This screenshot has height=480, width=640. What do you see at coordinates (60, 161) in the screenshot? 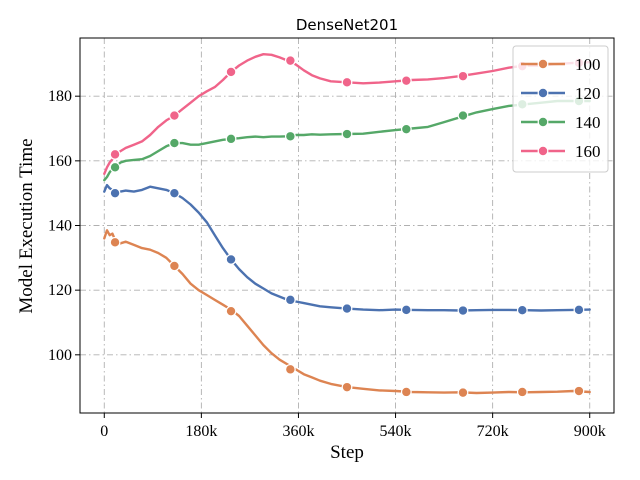
I see `y-tick-label: 160` at bounding box center [60, 161].